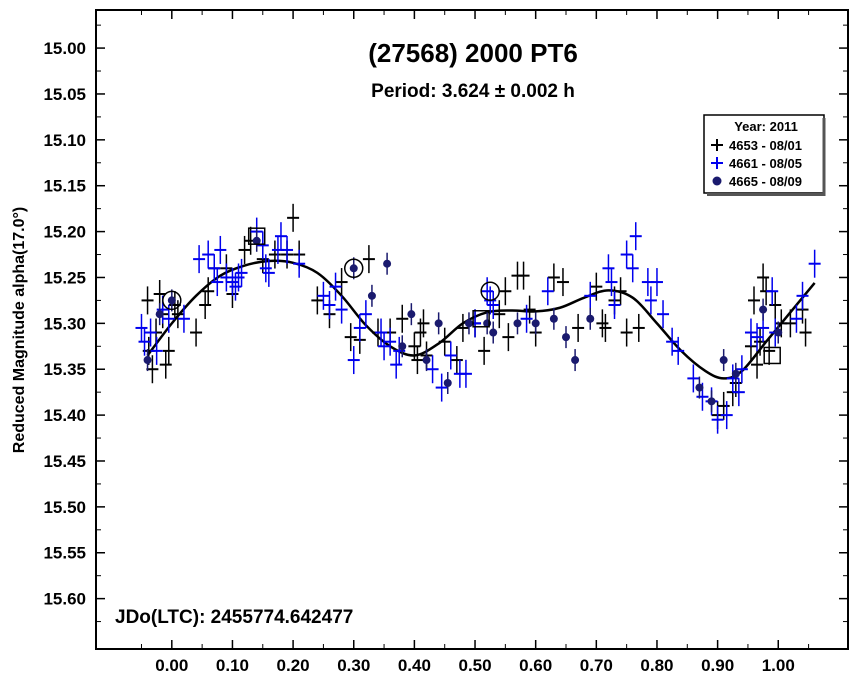  I want to click on legend-entry-4665: 4665 - 08/09, so click(765, 181).